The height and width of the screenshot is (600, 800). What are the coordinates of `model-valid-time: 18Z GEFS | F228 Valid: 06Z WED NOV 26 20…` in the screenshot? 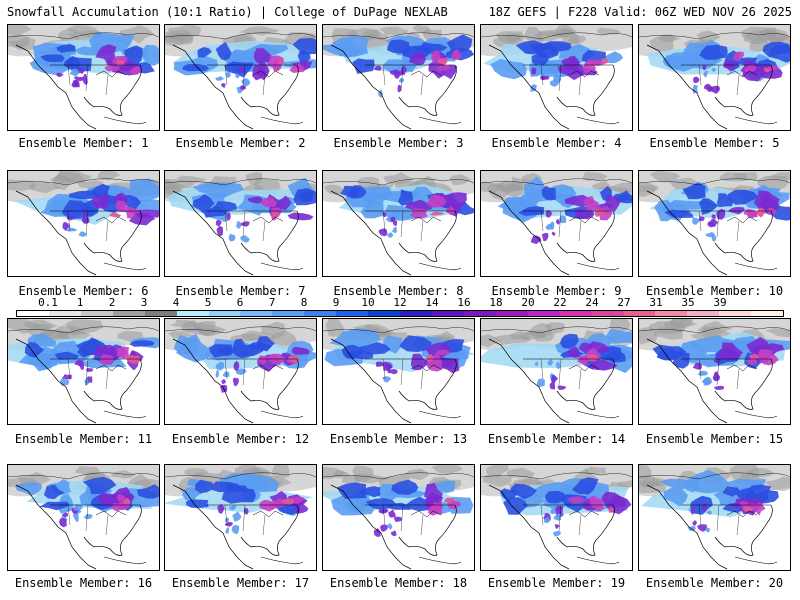 It's located at (640, 12).